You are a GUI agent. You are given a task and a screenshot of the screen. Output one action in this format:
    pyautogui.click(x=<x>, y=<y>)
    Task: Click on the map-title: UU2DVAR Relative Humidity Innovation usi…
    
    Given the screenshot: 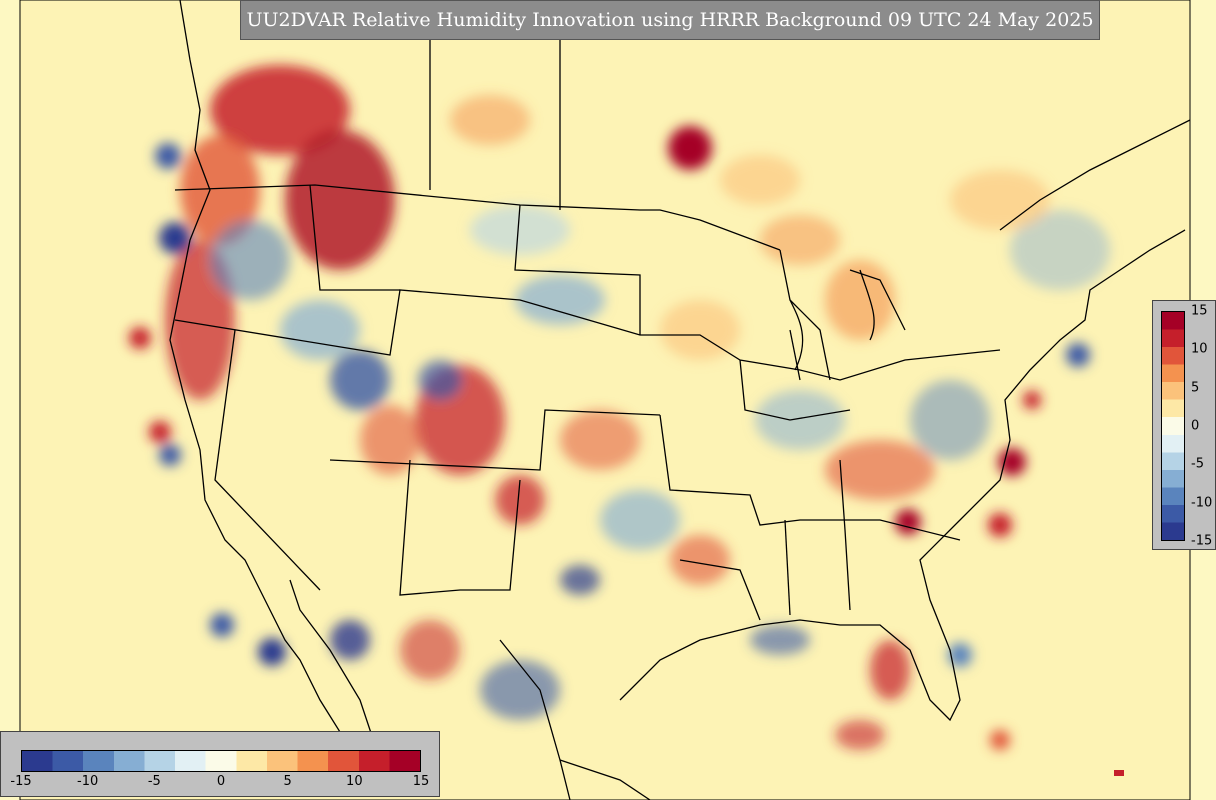 What is the action you would take?
    pyautogui.click(x=670, y=20)
    